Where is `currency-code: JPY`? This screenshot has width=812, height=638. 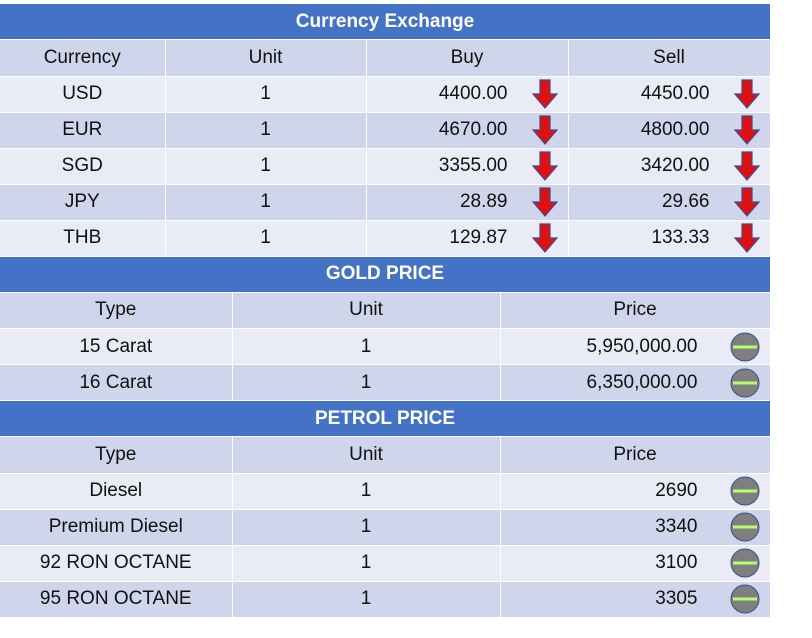
currency-code: JPY is located at coordinates (83, 202).